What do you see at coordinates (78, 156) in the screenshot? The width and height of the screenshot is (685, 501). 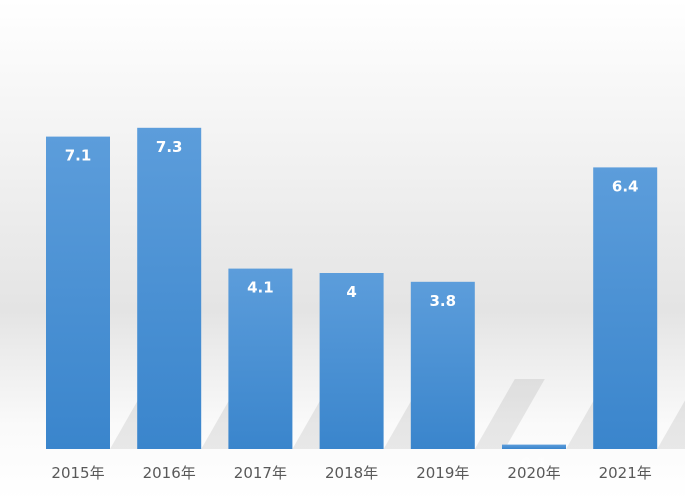 I see `data-label: 7.1` at bounding box center [78, 156].